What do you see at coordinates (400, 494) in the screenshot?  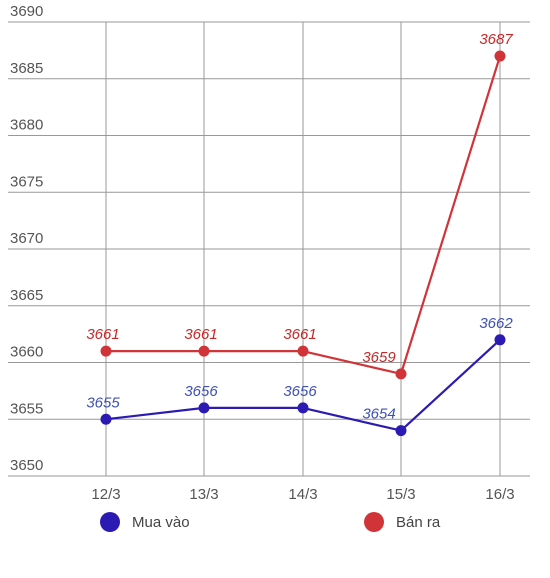 I see `x-tick-label: 15/3` at bounding box center [400, 494].